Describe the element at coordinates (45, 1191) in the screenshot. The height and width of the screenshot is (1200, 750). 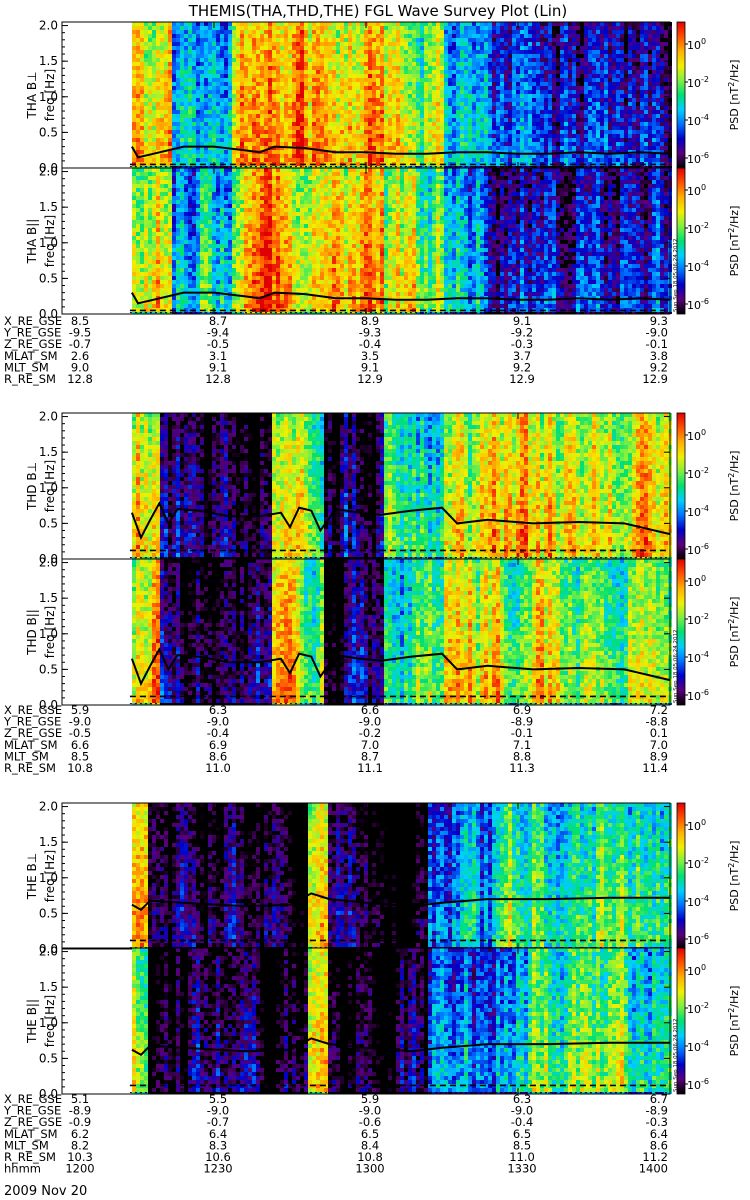
I see `date-label: 2009 Nov 20` at that location.